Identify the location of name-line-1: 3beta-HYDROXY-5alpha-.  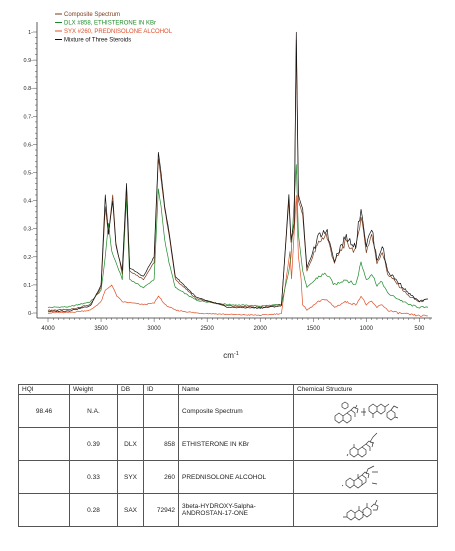
(219, 506).